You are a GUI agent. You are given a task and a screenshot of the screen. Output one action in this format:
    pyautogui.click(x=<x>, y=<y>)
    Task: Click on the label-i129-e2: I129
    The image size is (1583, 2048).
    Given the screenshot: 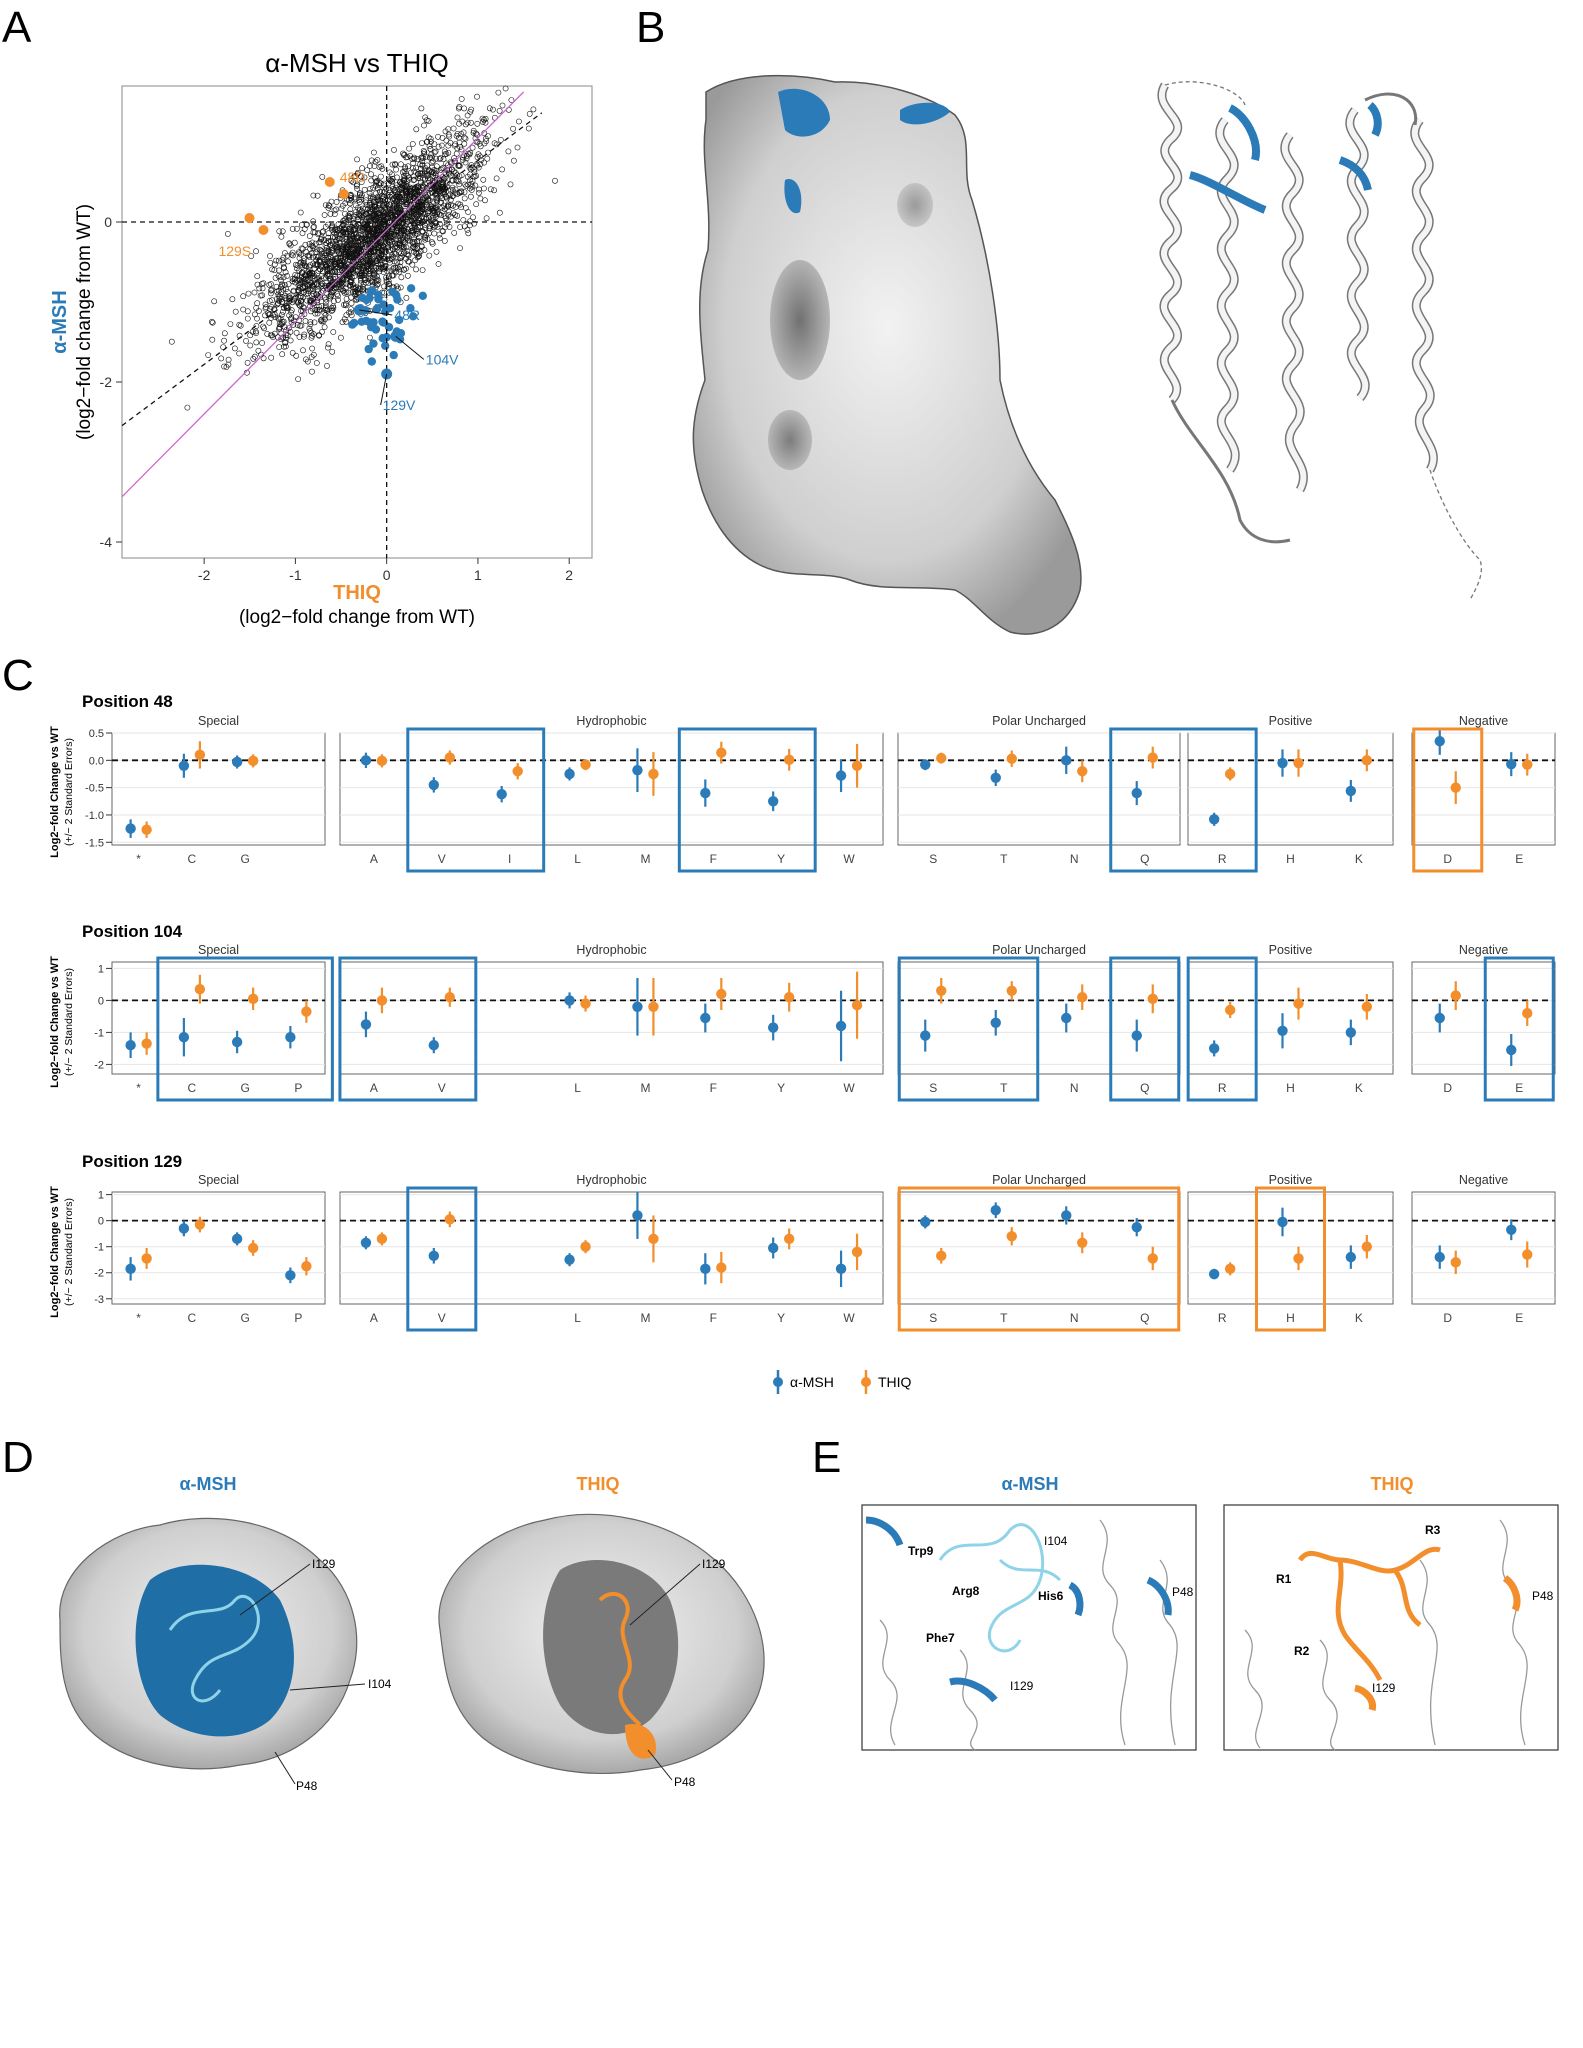 What is the action you would take?
    pyautogui.click(x=1384, y=1688)
    